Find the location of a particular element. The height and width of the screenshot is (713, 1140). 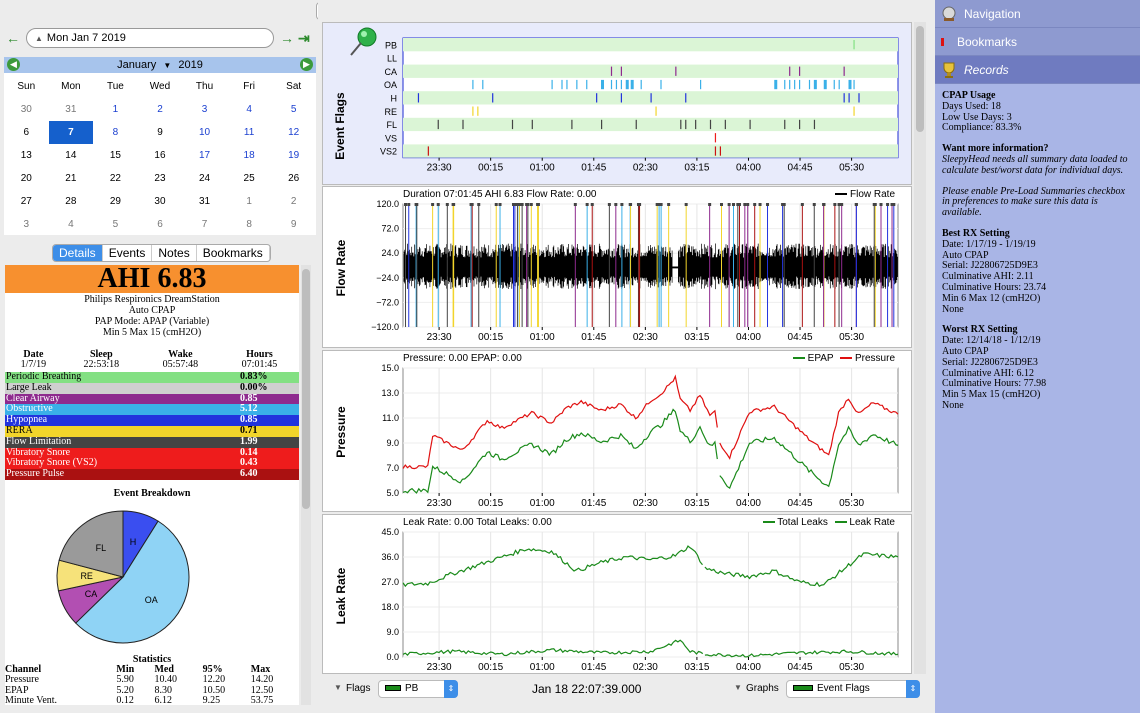

calendar-day: 20 is located at coordinates (26, 178).